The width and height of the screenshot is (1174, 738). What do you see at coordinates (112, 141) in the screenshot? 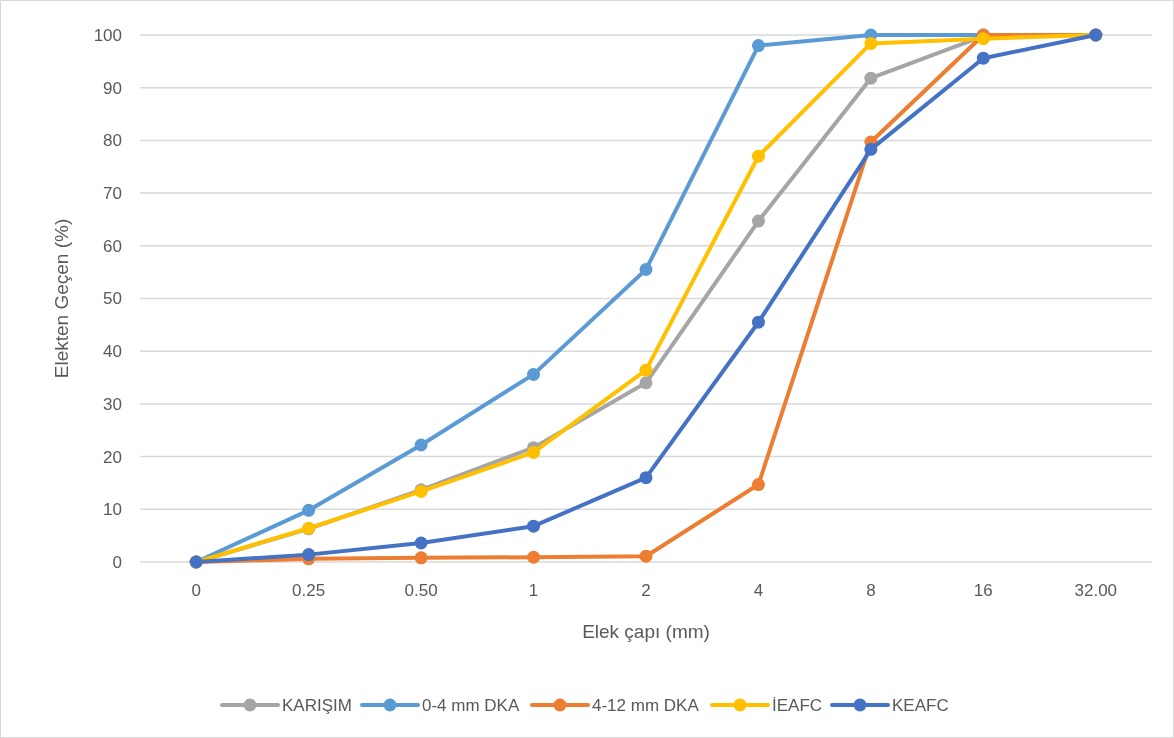
I see `y-tick-label: 80` at bounding box center [112, 141].